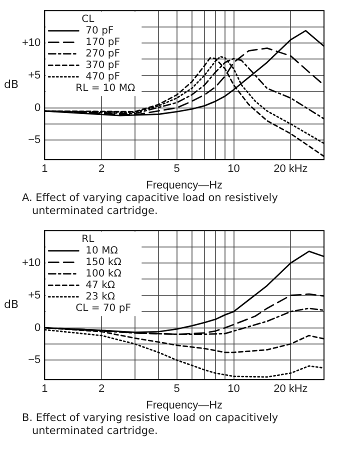 The height and width of the screenshot is (470, 338). I want to click on annotation: RL = 10 MΩ, so click(106, 88).